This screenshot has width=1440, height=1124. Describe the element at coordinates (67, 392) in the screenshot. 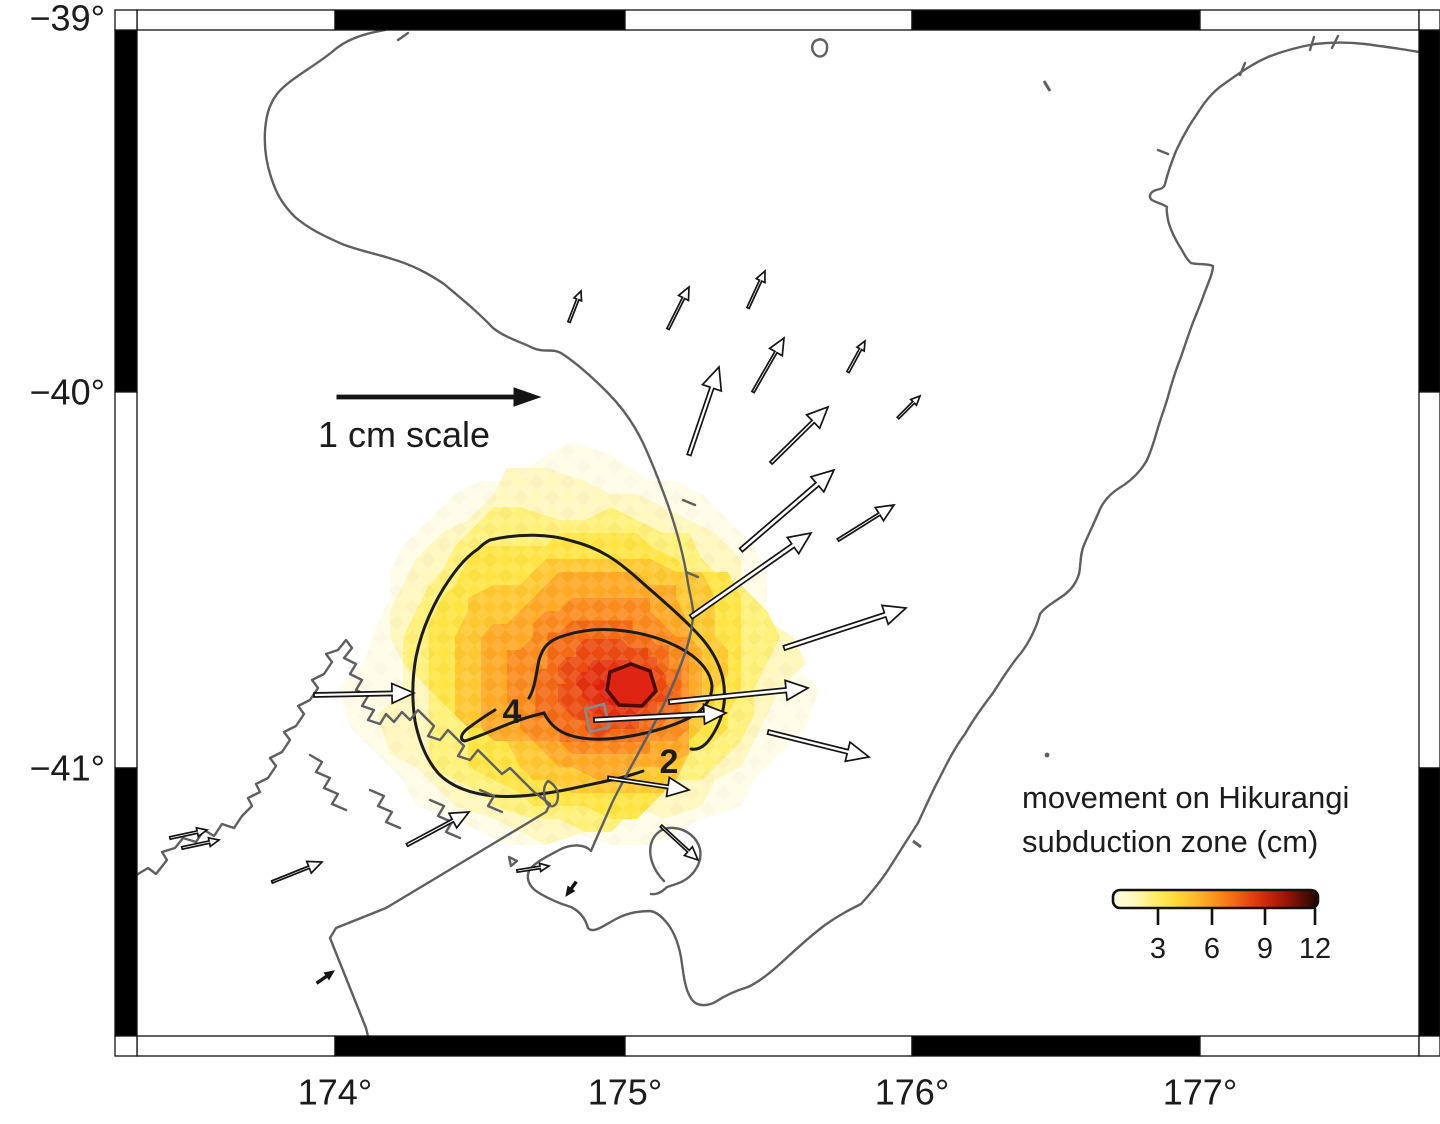

I see `latitude-label: −40°` at that location.